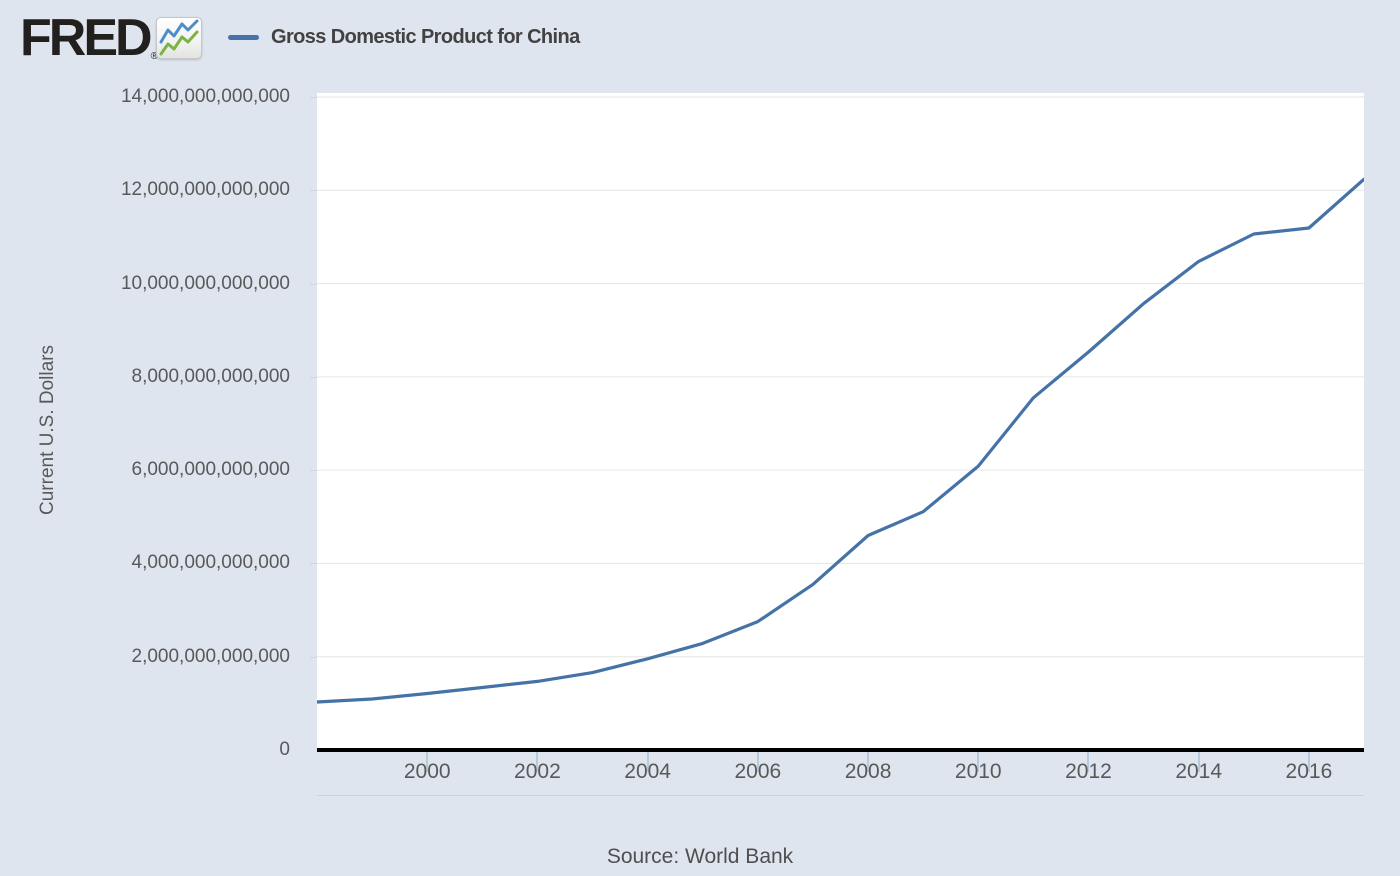  I want to click on series-legend: Gross Domestic Product for China, so click(404, 37).